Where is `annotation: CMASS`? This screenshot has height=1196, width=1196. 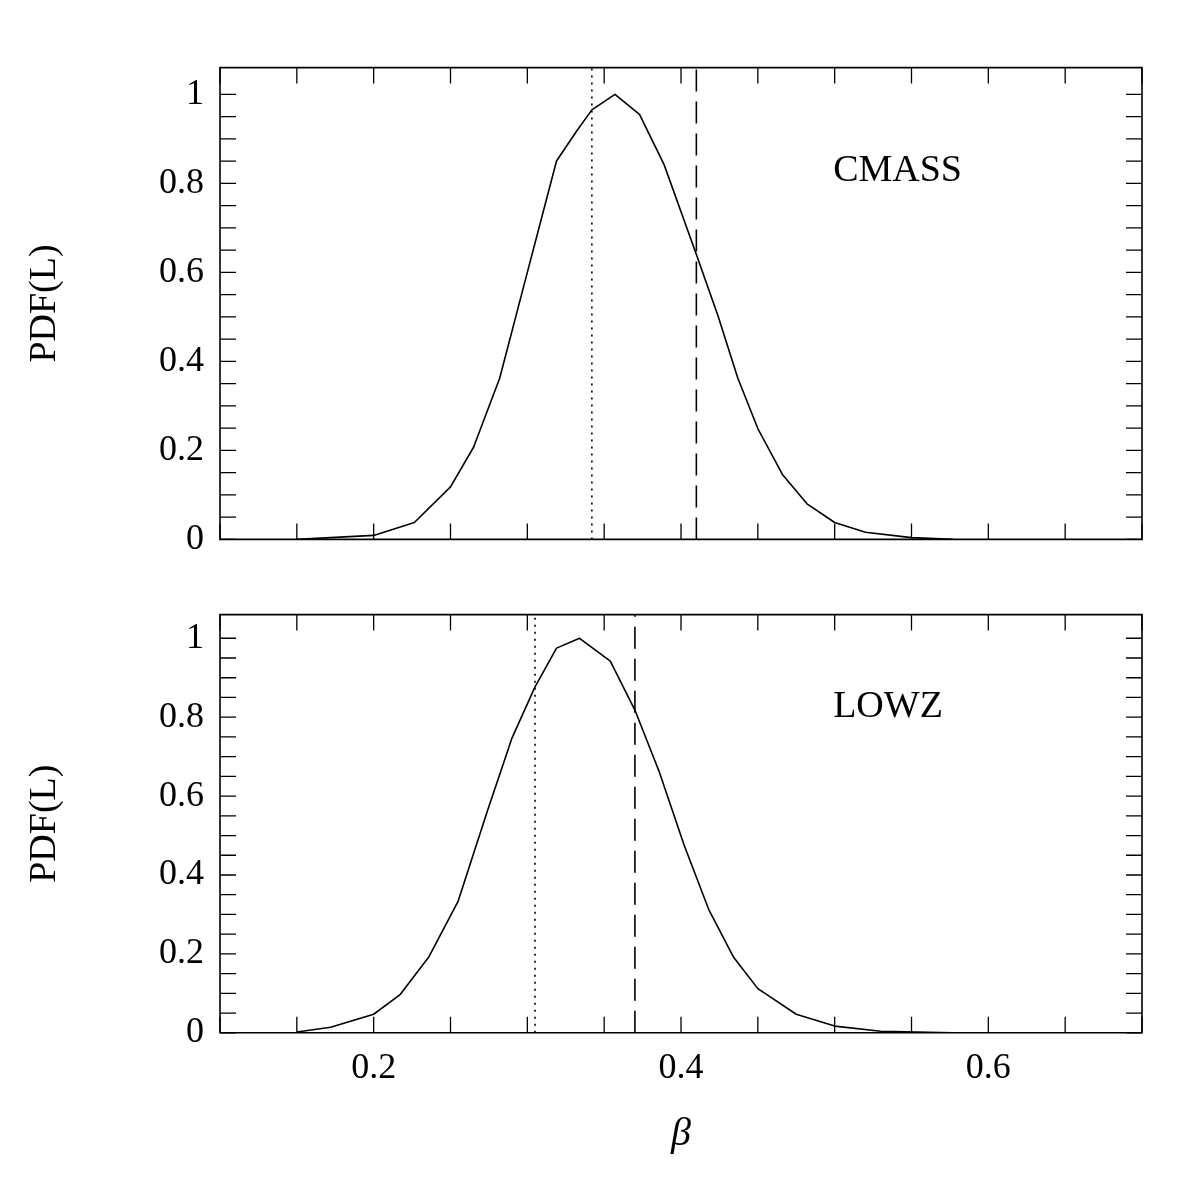 annotation: CMASS is located at coordinates (897, 168).